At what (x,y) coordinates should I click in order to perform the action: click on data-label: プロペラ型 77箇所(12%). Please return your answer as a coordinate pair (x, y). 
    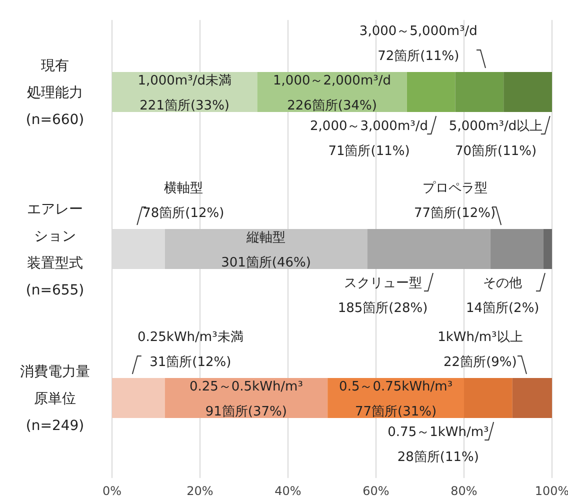
    Looking at the image, I should click on (455, 201).